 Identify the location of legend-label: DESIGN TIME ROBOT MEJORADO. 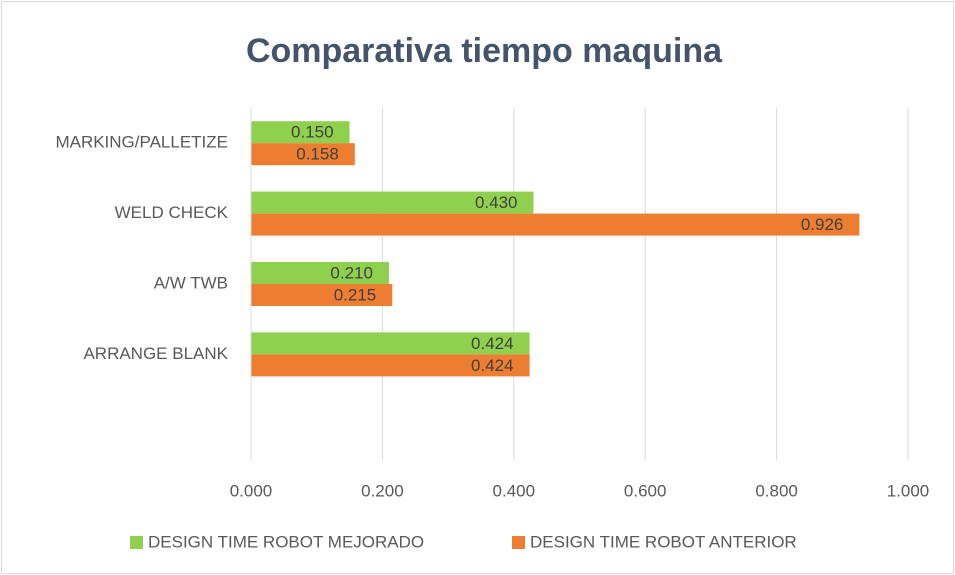
(286, 541).